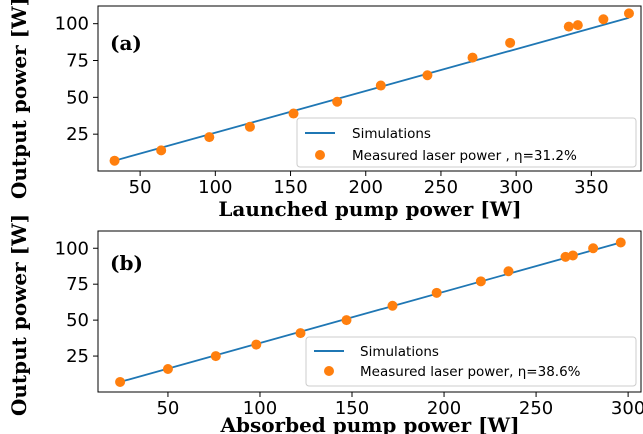 Image resolution: width=643 pixels, height=434 pixels. Describe the element at coordinates (369, 423) in the screenshot. I see `panel-b-x-axis-label: Absorbed pump power [W]` at that location.